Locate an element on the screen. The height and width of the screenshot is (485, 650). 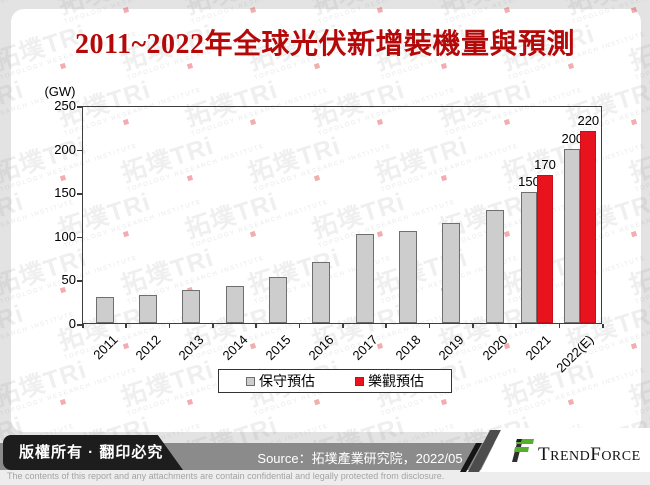
wordmark-force: ORCE is located at coordinates (621, 456).